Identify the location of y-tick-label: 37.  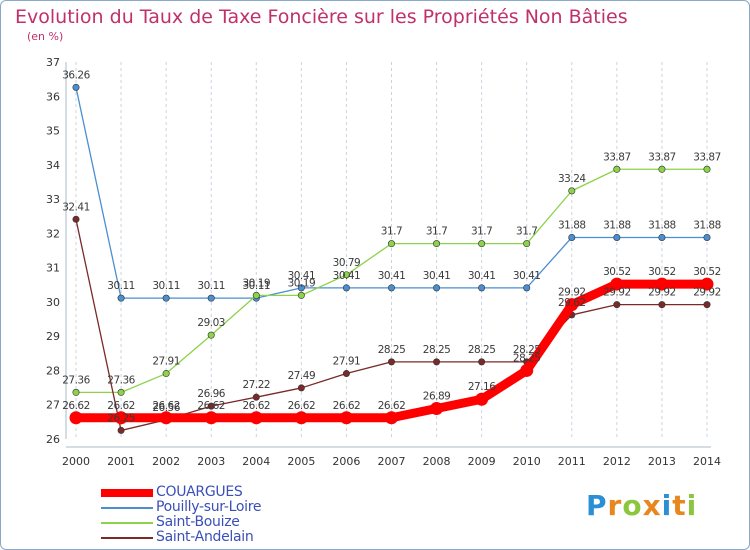
(53, 62).